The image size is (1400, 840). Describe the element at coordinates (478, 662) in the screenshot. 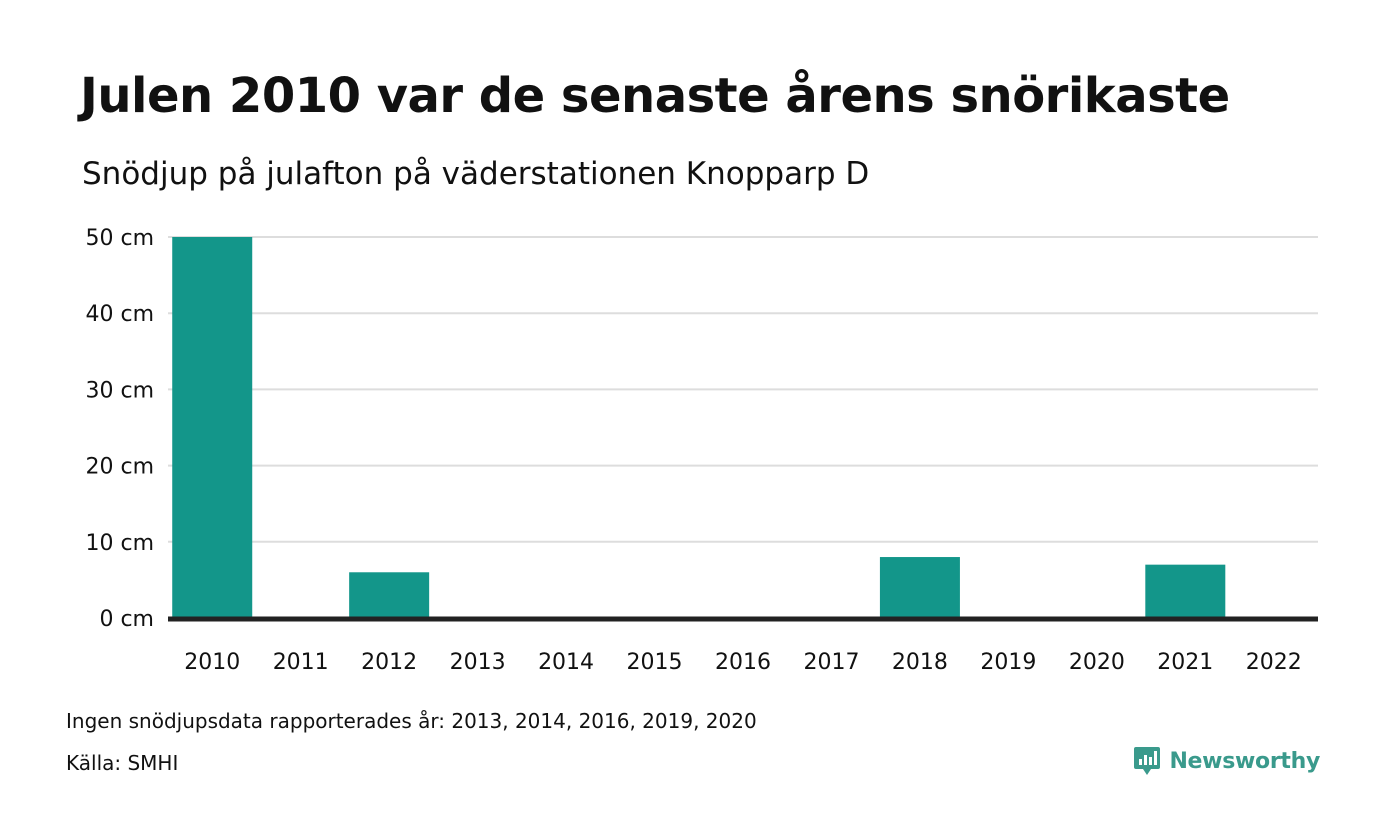

I see `x-tick-label: 2013` at that location.